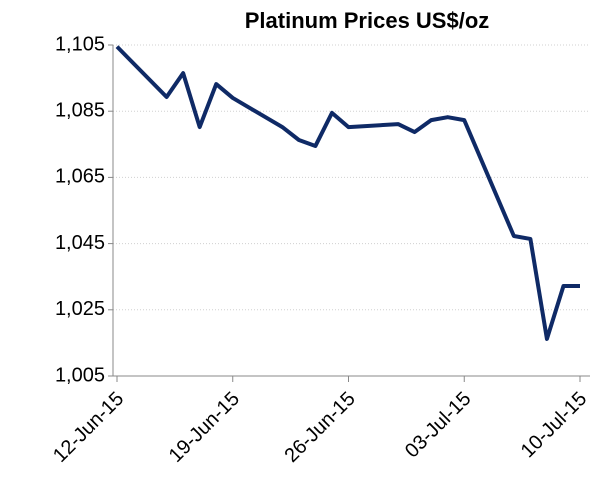  I want to click on x-tick-label: 12-Jun-15, so click(88, 427).